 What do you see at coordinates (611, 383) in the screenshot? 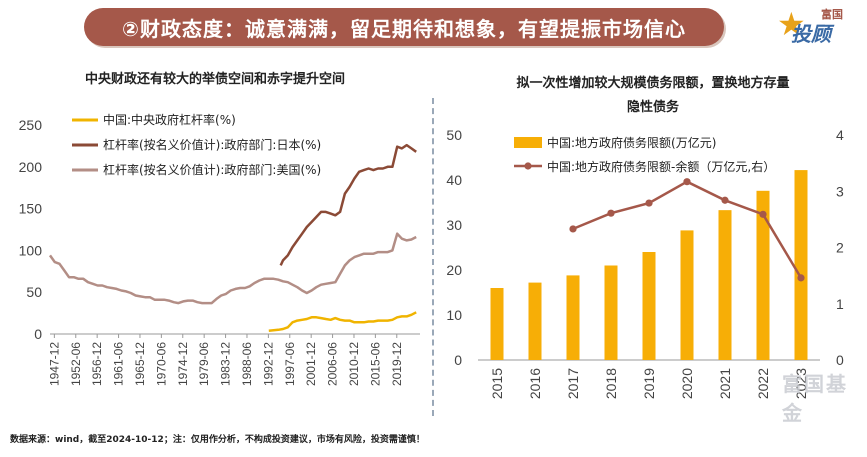
I see `right-x-tick-label: 2018` at bounding box center [611, 383].